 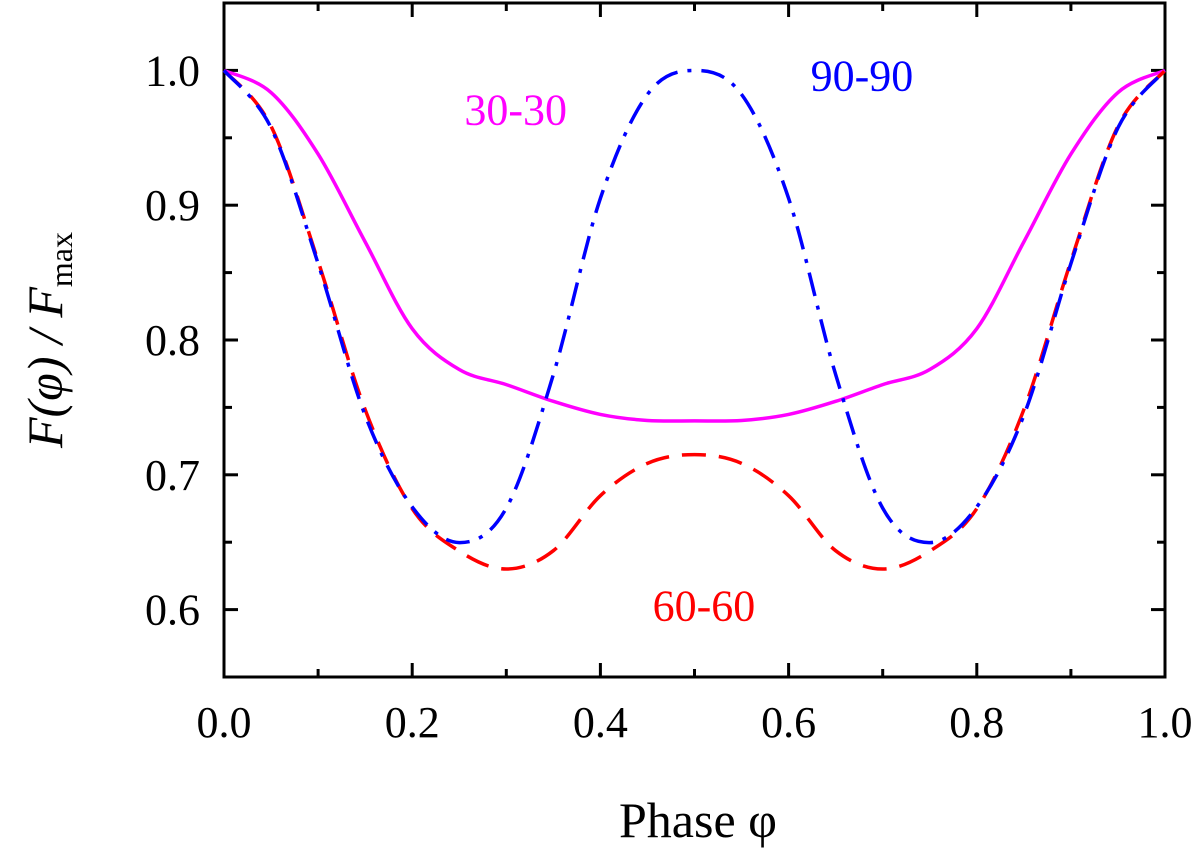 What do you see at coordinates (224, 722) in the screenshot?
I see `x-tick-label: 0.0` at bounding box center [224, 722].